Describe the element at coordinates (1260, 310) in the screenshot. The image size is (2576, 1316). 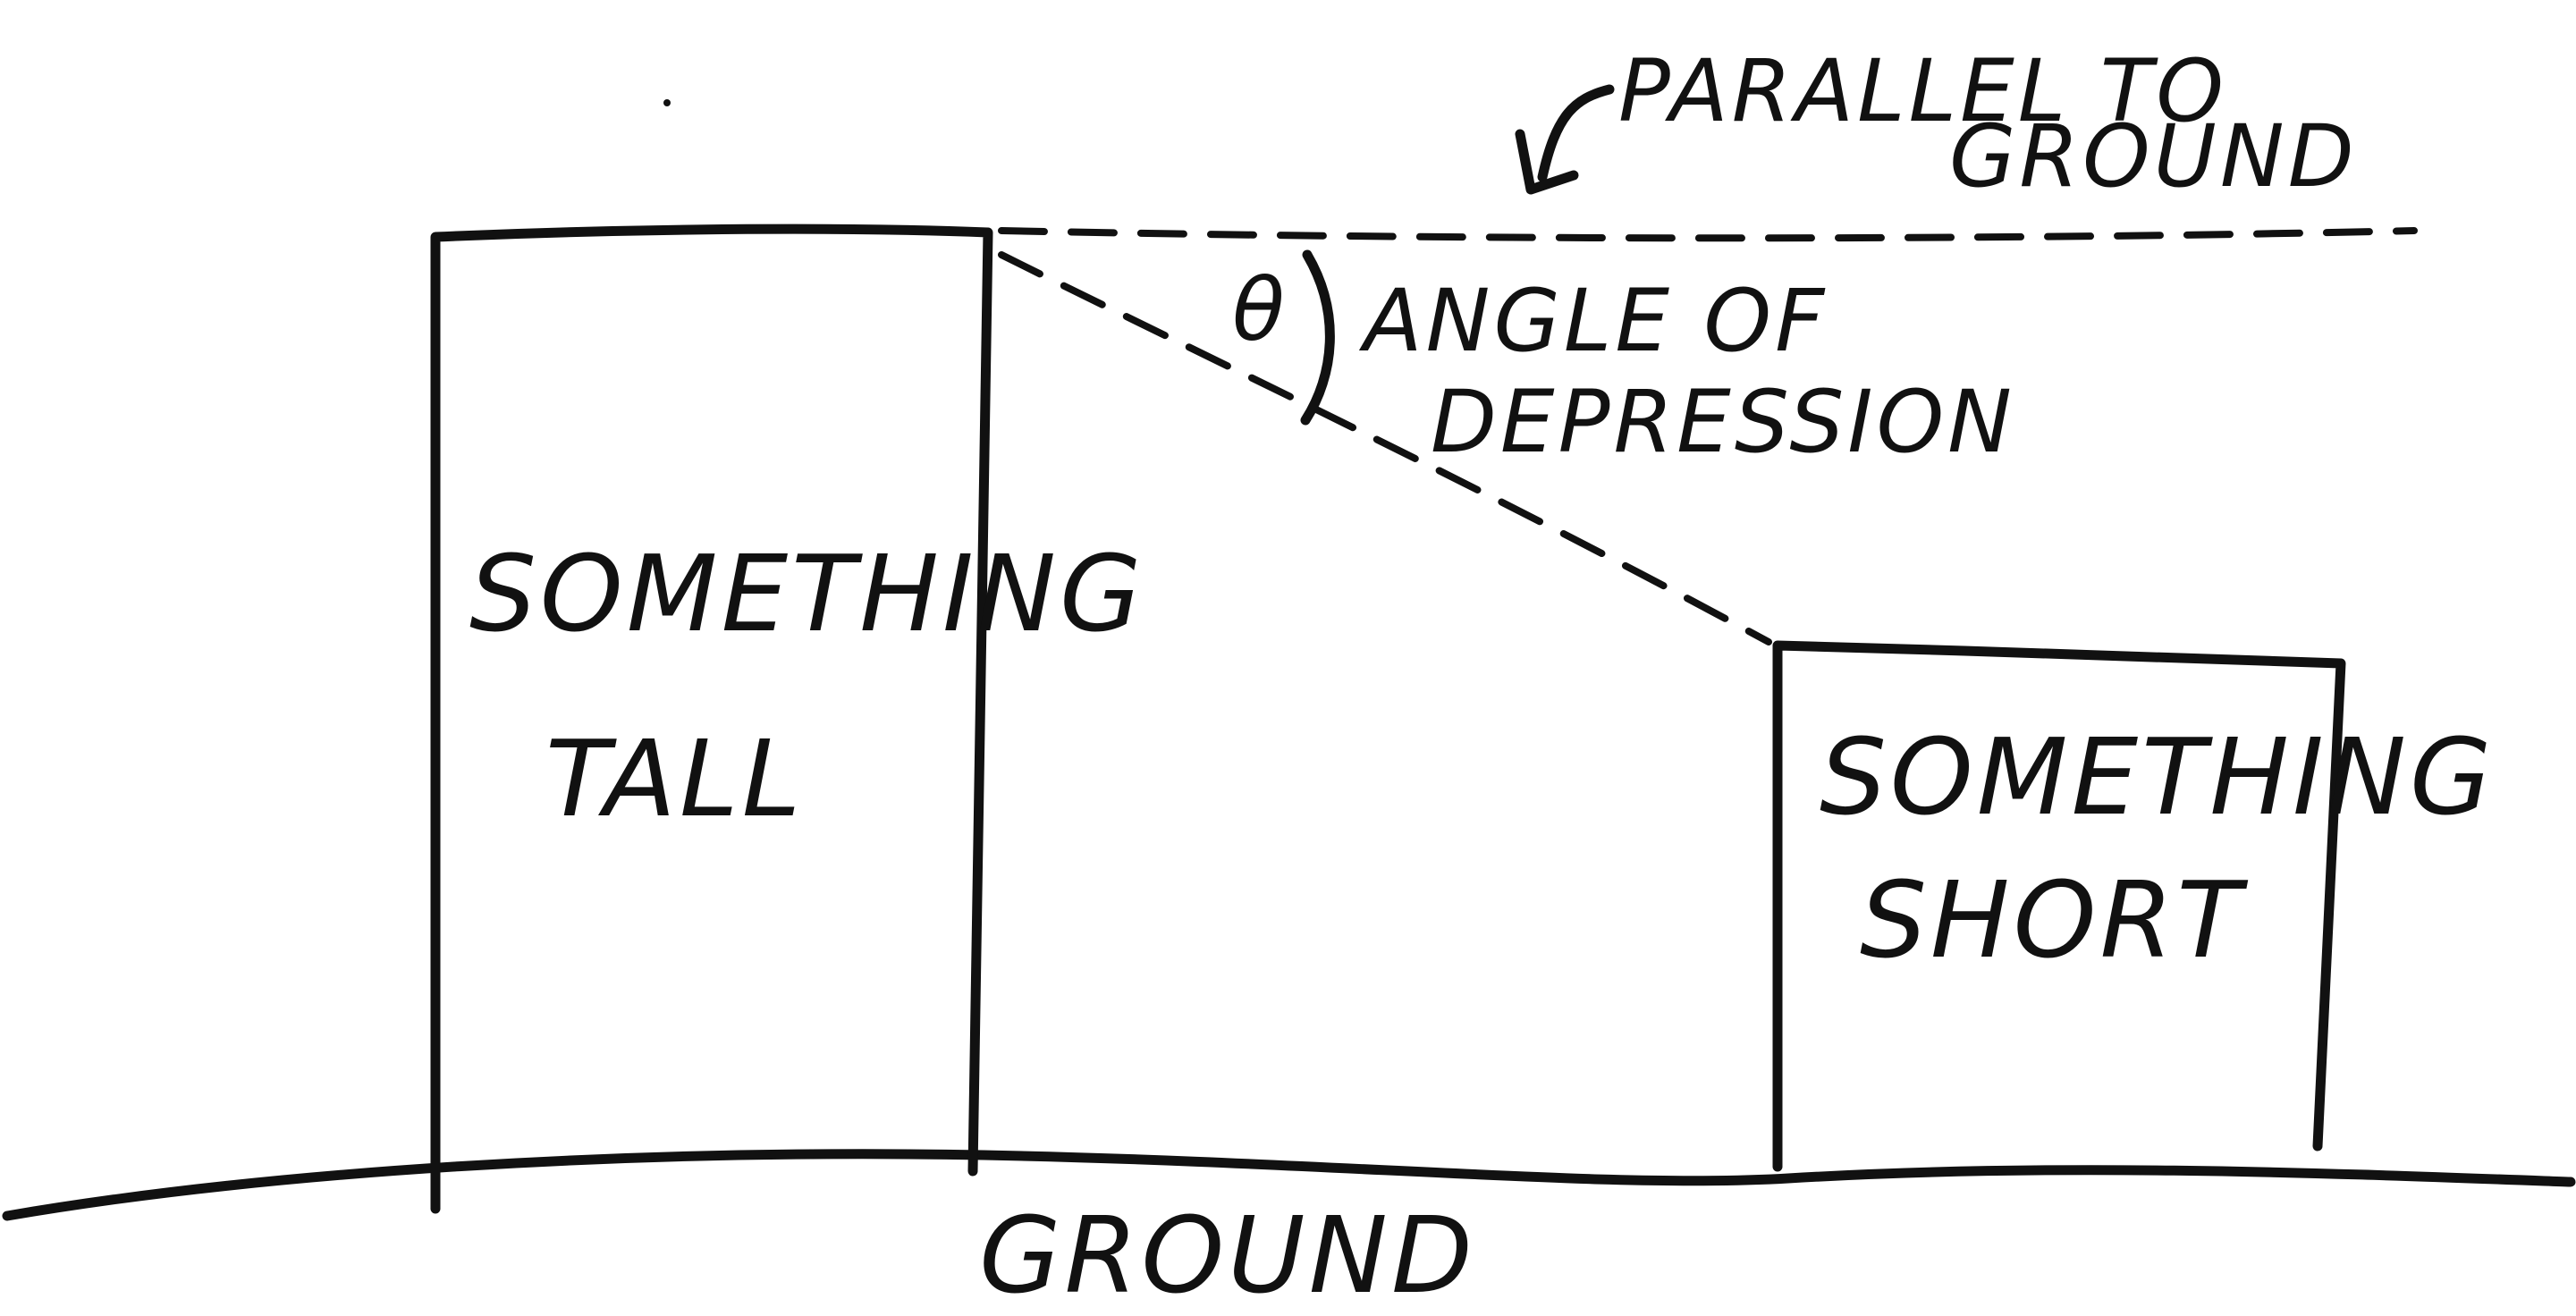
I see `angle-symbol: θ` at that location.